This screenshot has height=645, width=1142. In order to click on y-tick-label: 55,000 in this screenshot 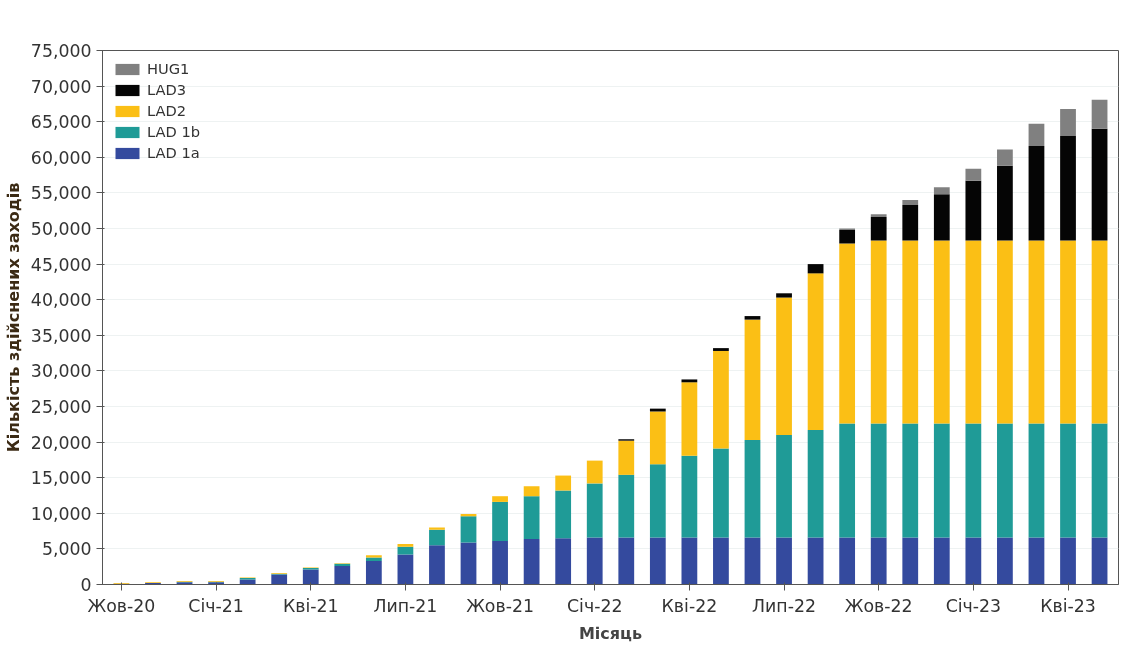, I will do `click(61, 193)`.